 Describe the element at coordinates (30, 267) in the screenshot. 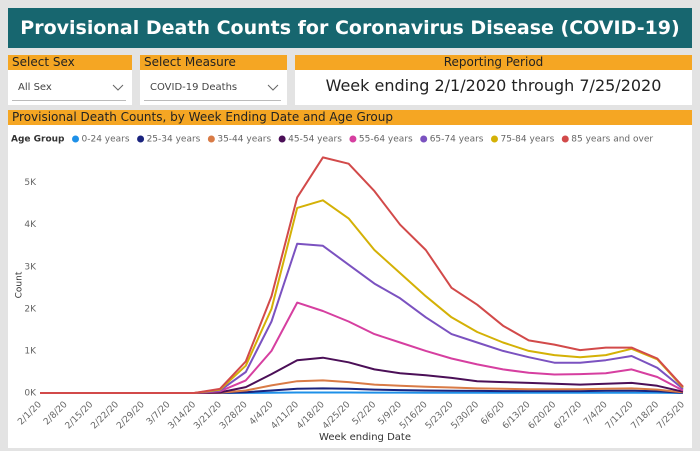

I see `y-tick-label: 3K` at that location.